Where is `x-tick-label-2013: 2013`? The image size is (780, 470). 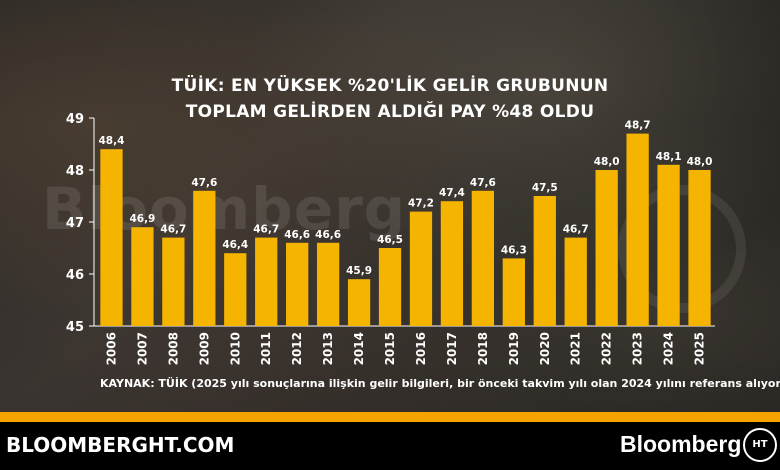 x-tick-label-2013: 2013 is located at coordinates (328, 348).